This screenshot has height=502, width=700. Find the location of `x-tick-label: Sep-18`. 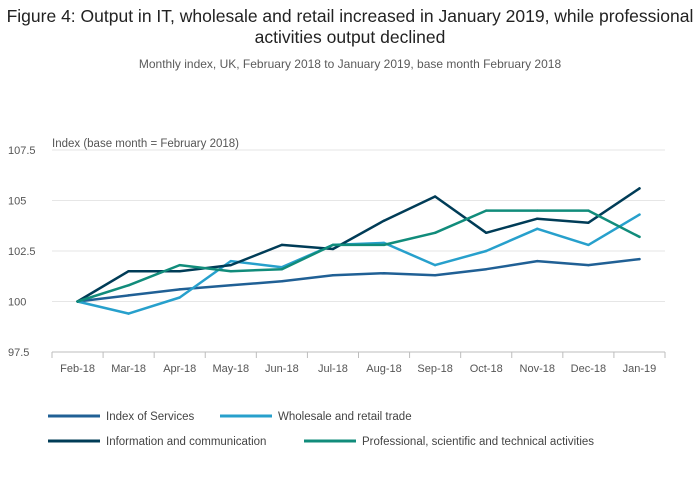

x-tick-label: Sep-18 is located at coordinates (434, 369).